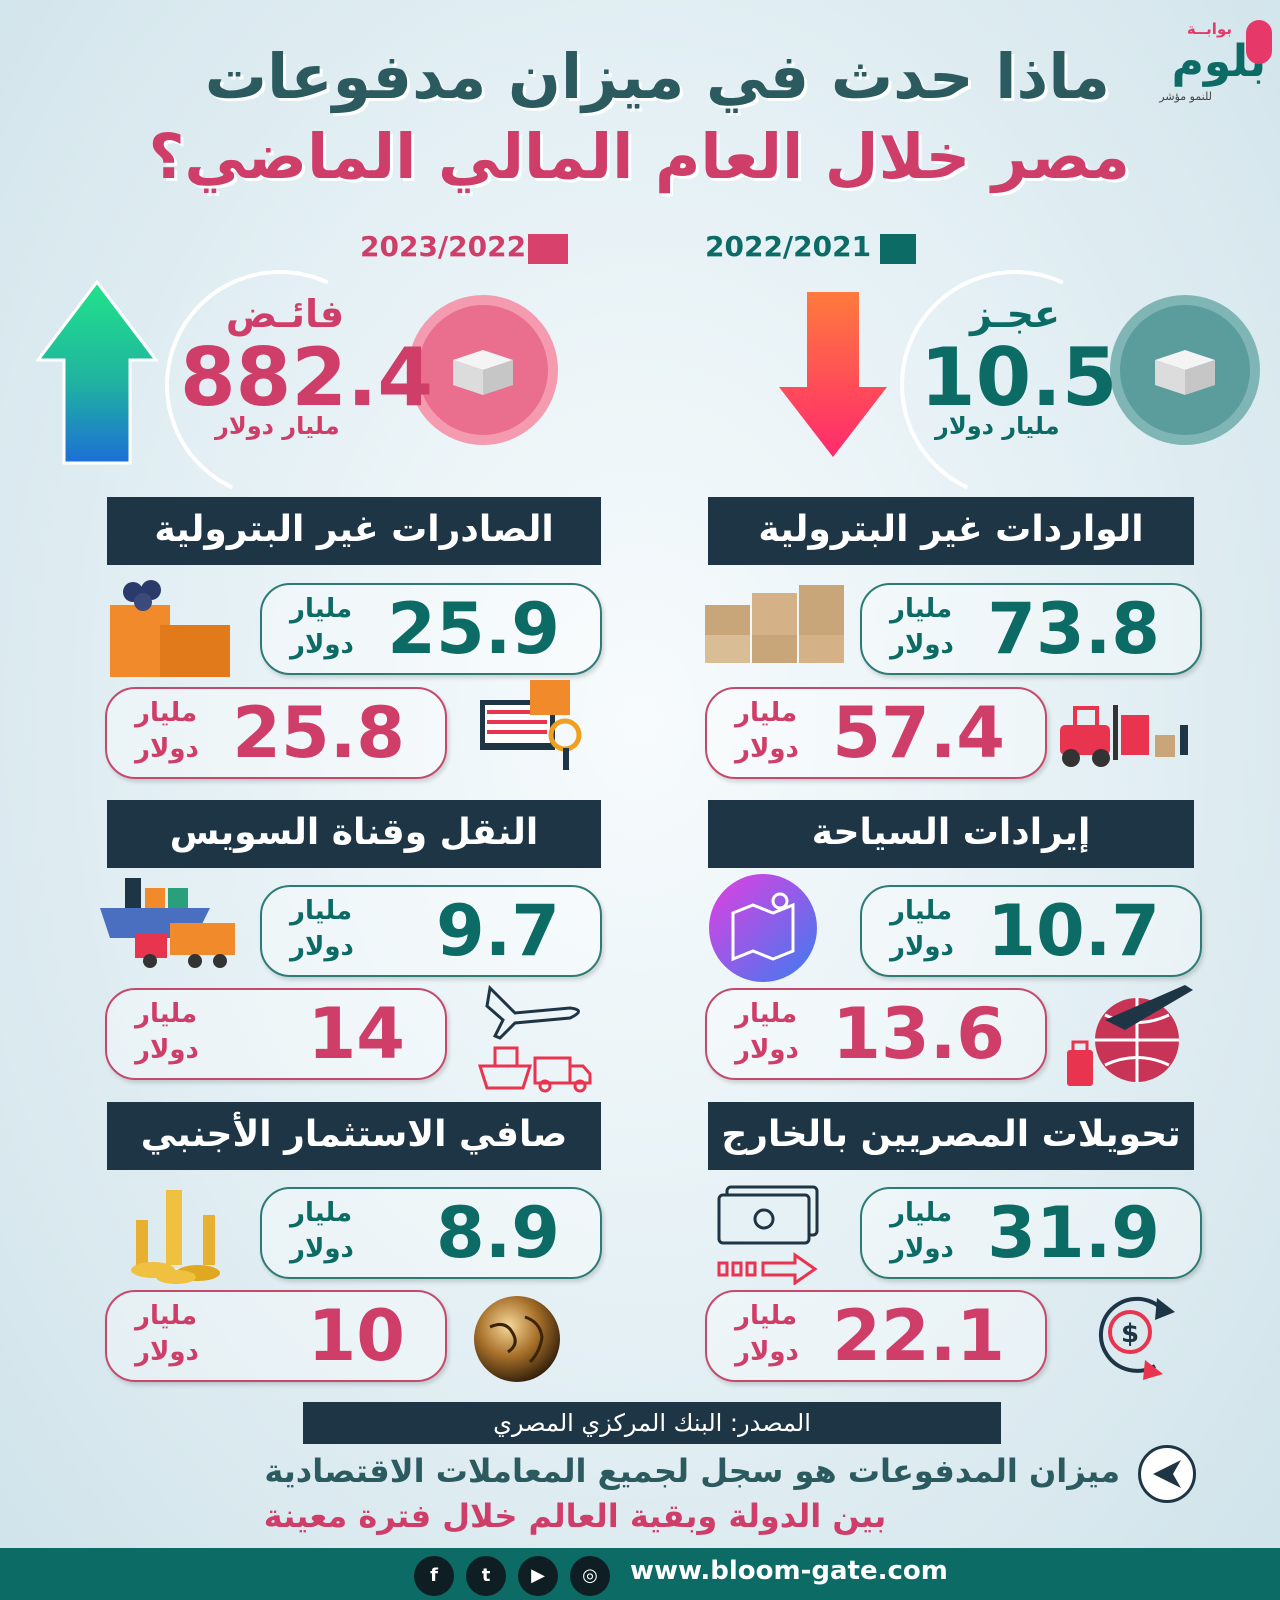 Image resolution: width=1280 pixels, height=1600 pixels. What do you see at coordinates (443, 246) in the screenshot?
I see `legend-year-b: 2023/2022` at bounding box center [443, 246].